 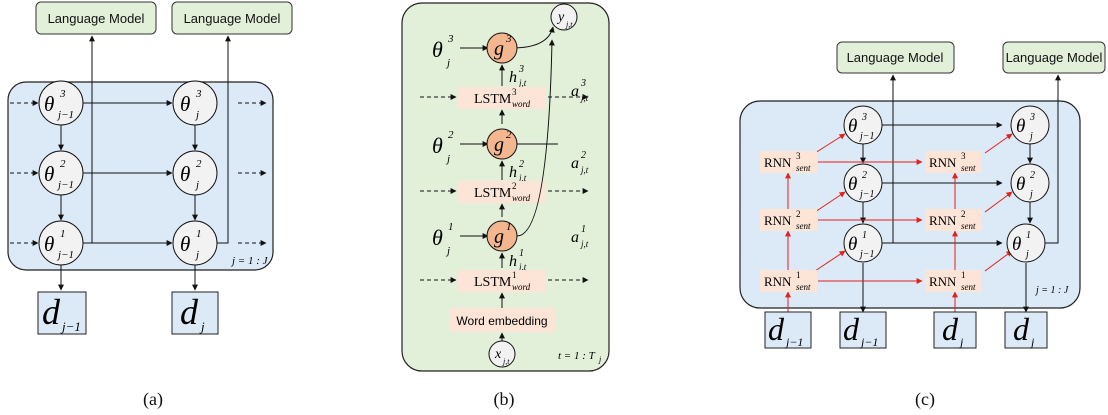 I want to click on panel-a-node-theta1-prev: θ 1 j−1, so click(x=61, y=243).